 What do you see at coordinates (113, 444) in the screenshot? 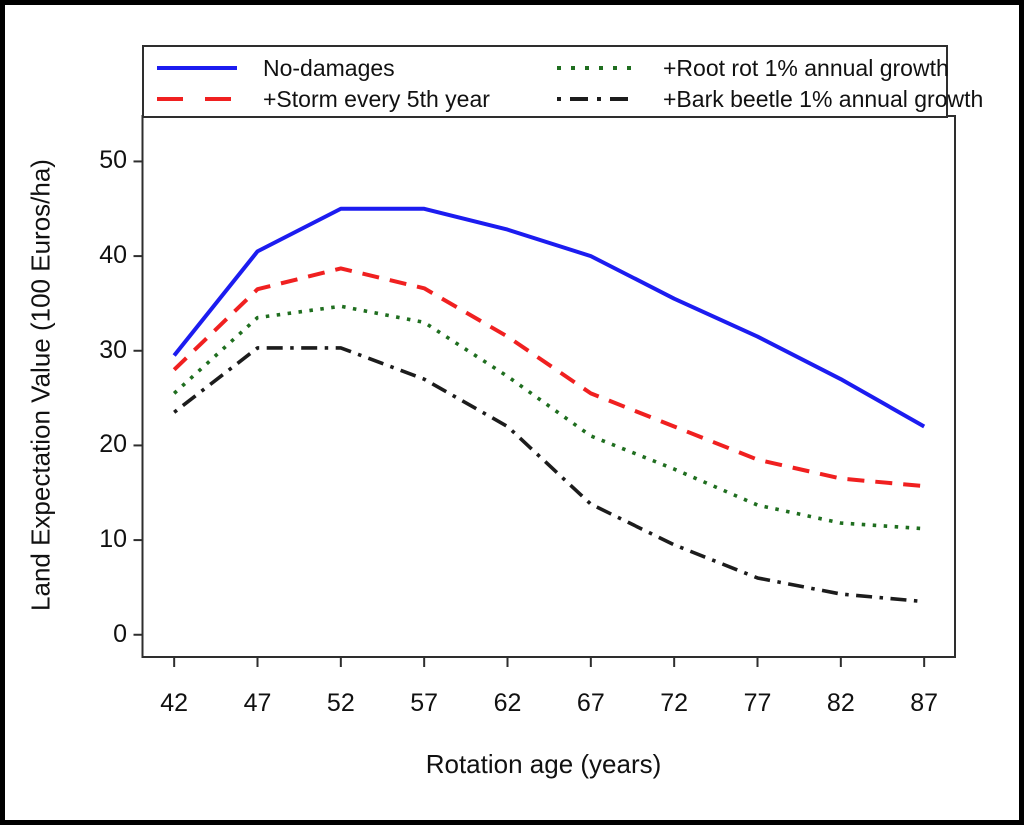
I see `y-tick-label: 20` at bounding box center [113, 444].